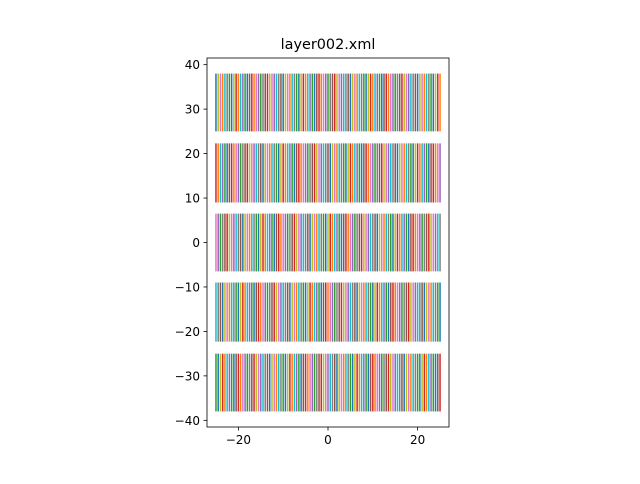 The image size is (640, 484). What do you see at coordinates (192, 199) in the screenshot?
I see `y-tick-label: 10` at bounding box center [192, 199].